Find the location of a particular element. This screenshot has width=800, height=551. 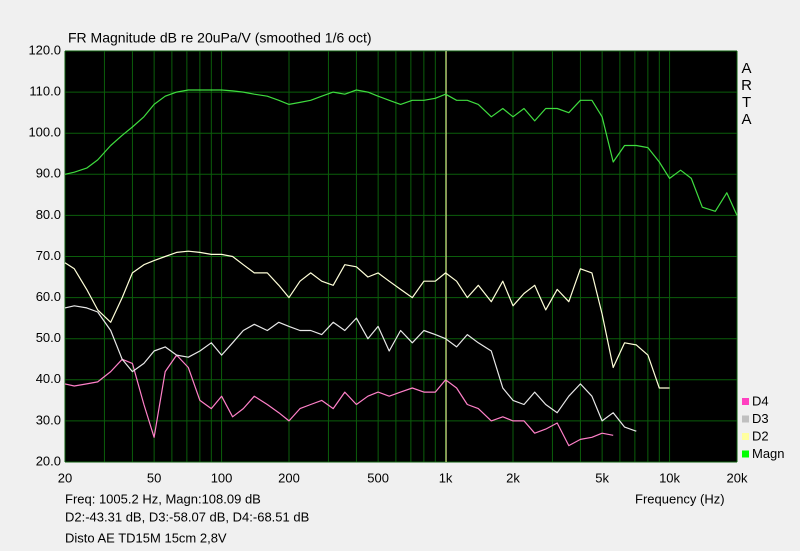

x-axis-label: Frequency (Hz) is located at coordinates (680, 498).